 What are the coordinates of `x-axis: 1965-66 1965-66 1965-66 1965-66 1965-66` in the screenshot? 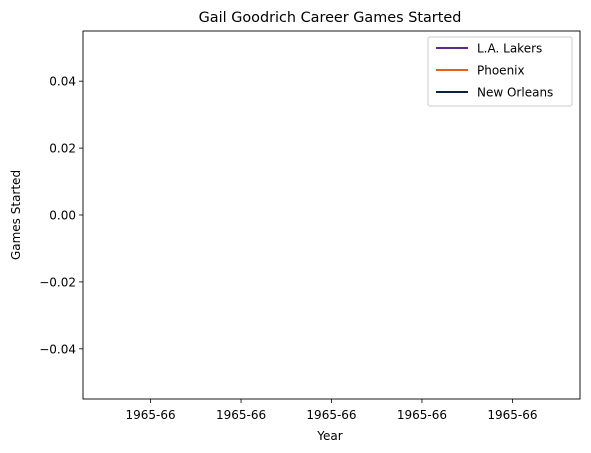 It's located at (331, 410).